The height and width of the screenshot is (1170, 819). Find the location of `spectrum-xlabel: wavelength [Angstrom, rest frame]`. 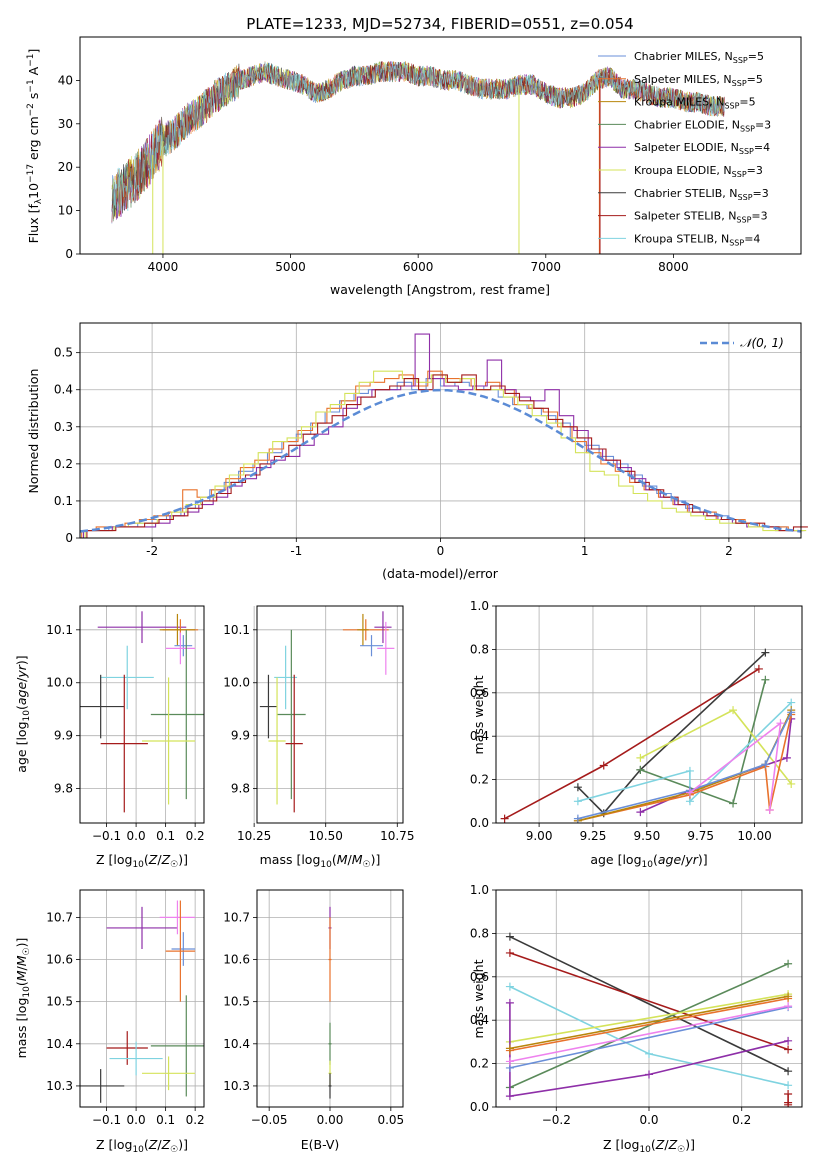

spectrum-xlabel: wavelength [Angstrom, rest frame] is located at coordinates (440, 289).